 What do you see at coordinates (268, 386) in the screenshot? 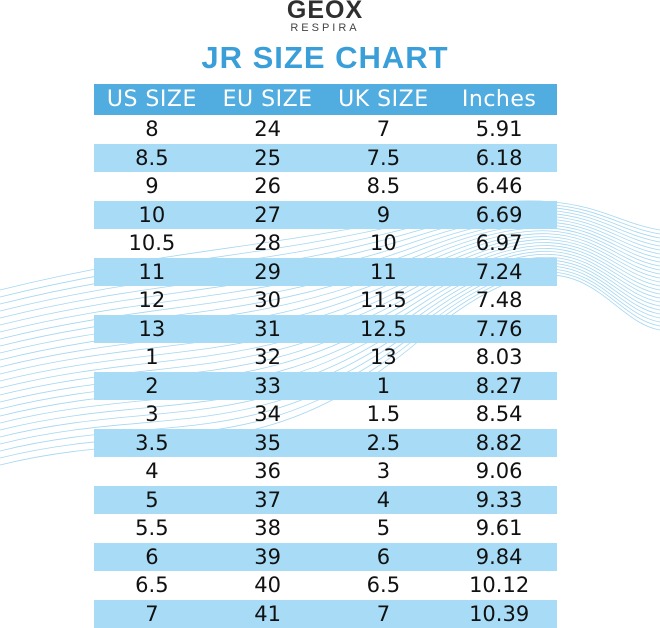
I see `cell-eu-size: 33` at bounding box center [268, 386].